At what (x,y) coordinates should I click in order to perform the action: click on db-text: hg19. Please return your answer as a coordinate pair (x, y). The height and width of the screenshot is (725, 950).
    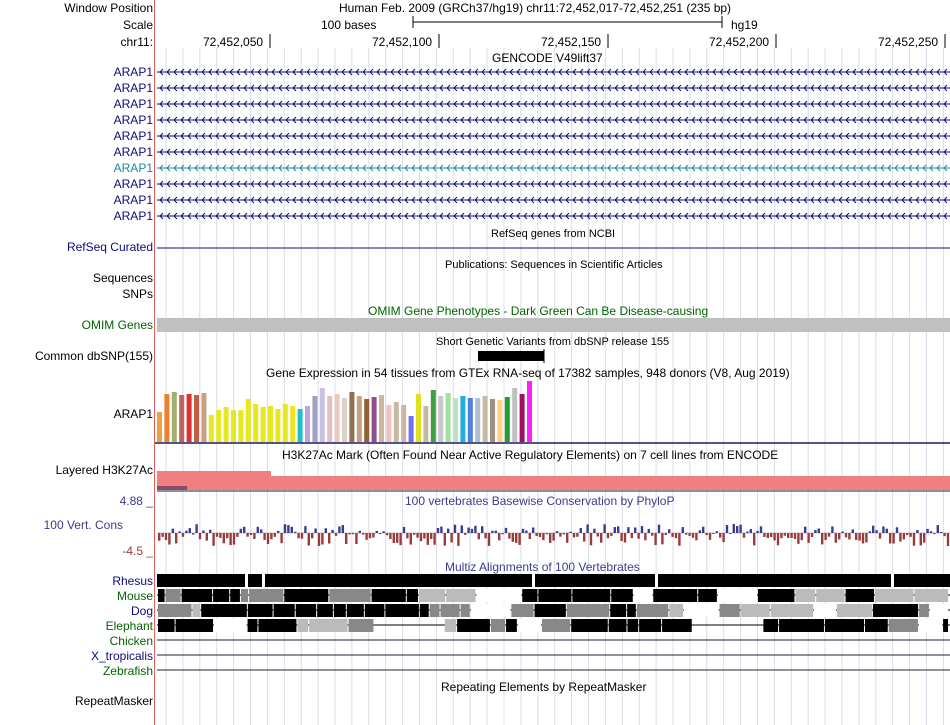
    Looking at the image, I should click on (744, 25).